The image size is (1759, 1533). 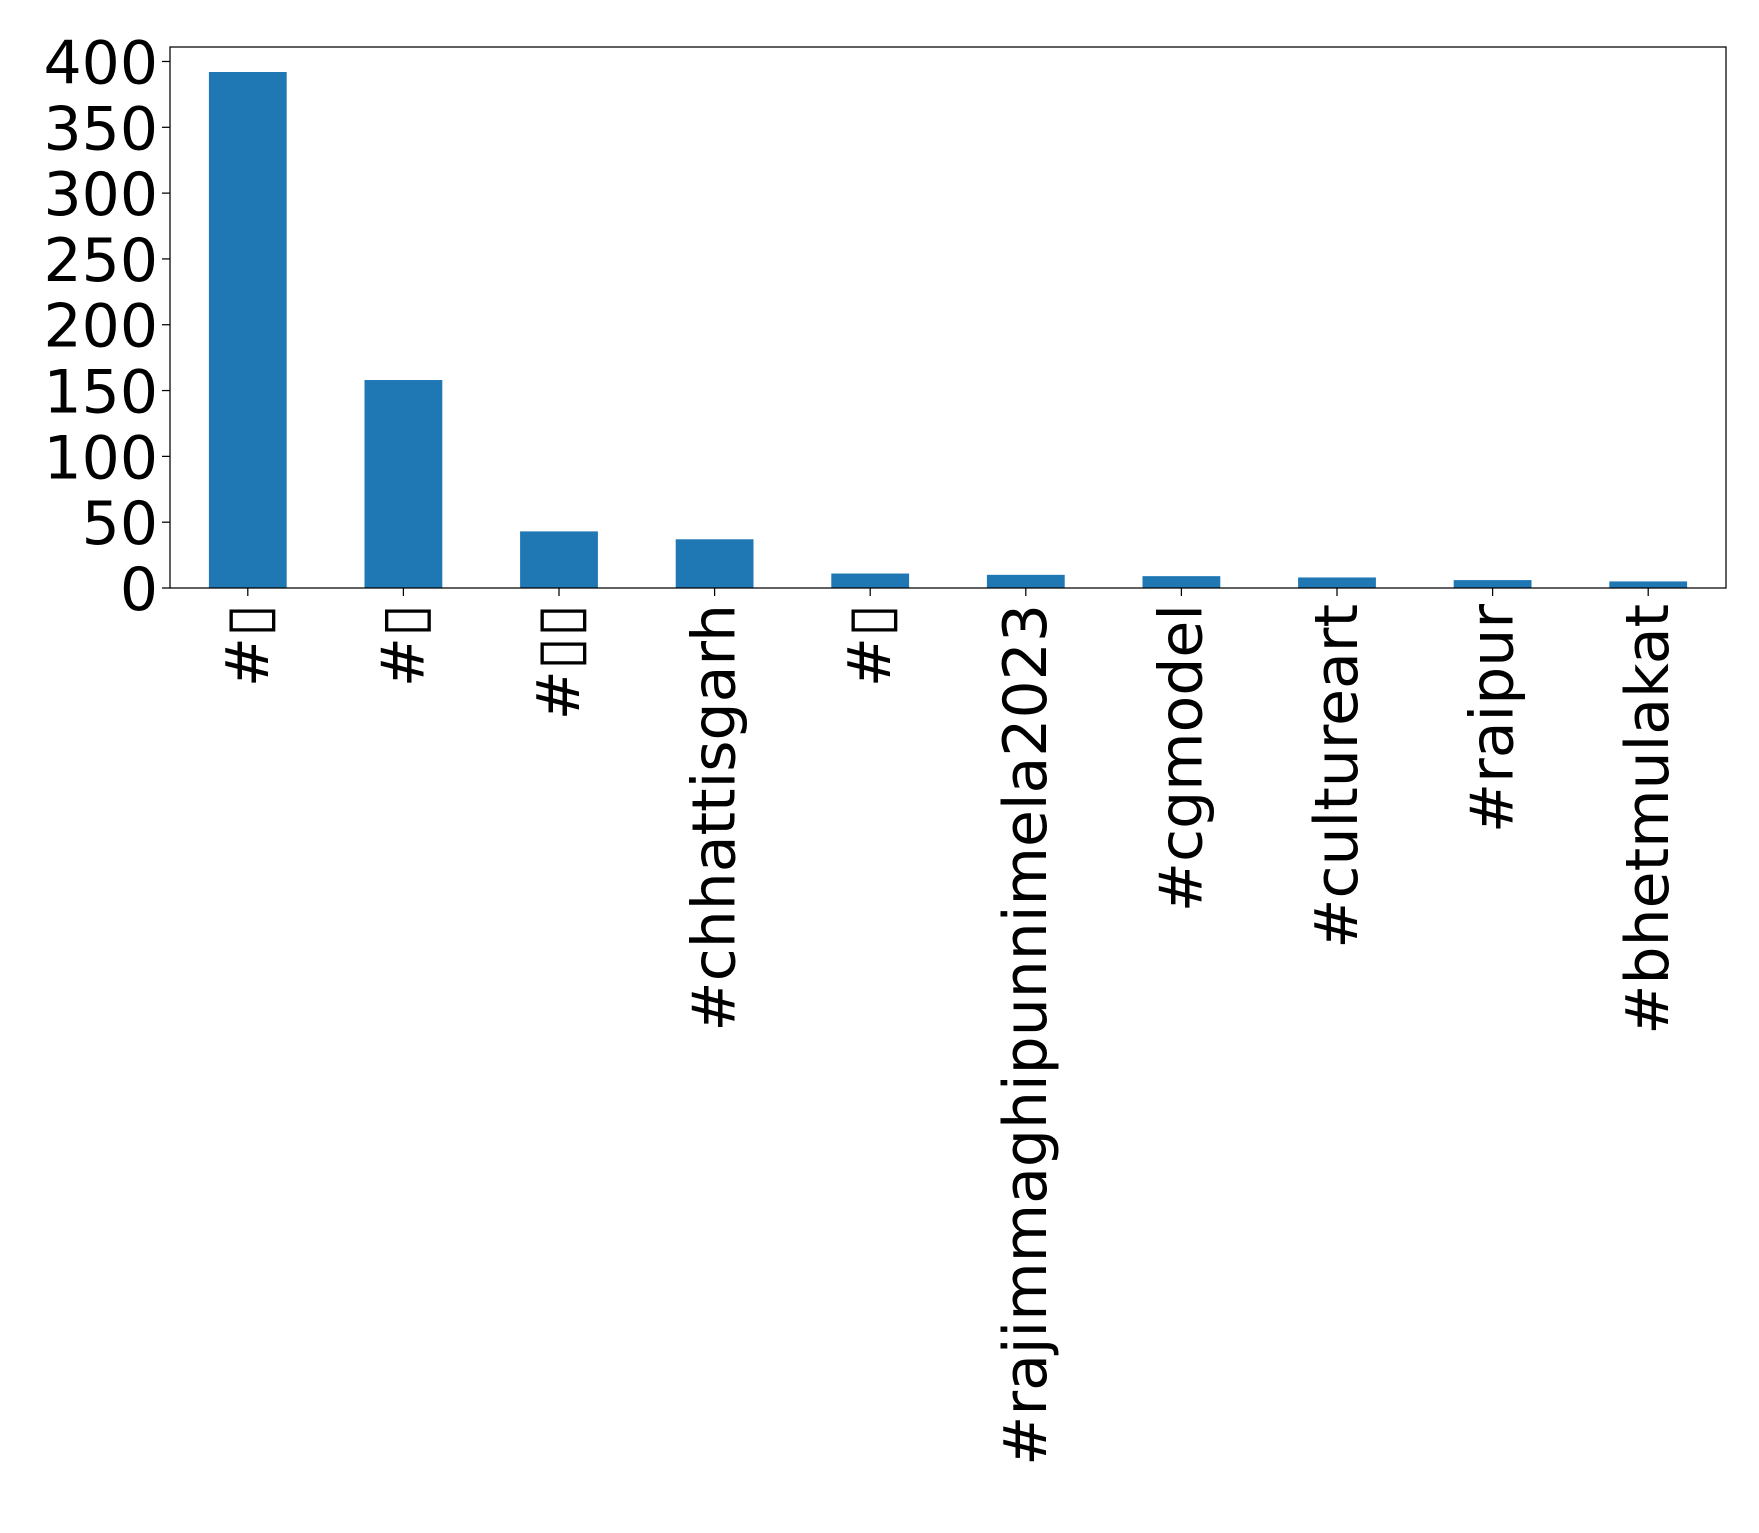 What do you see at coordinates (100, 393) in the screenshot?
I see `y-tick-label: 150` at bounding box center [100, 393].